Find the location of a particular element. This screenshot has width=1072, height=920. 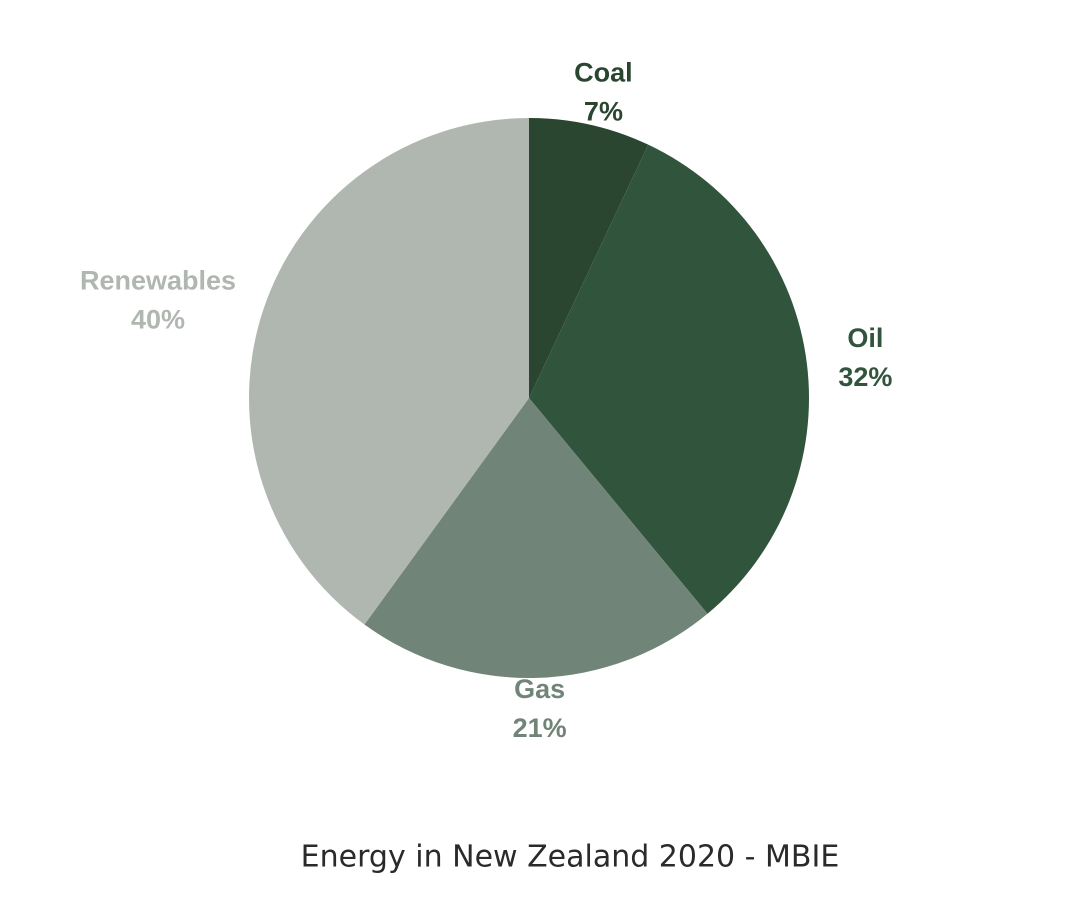

value-label: 21% is located at coordinates (540, 728).